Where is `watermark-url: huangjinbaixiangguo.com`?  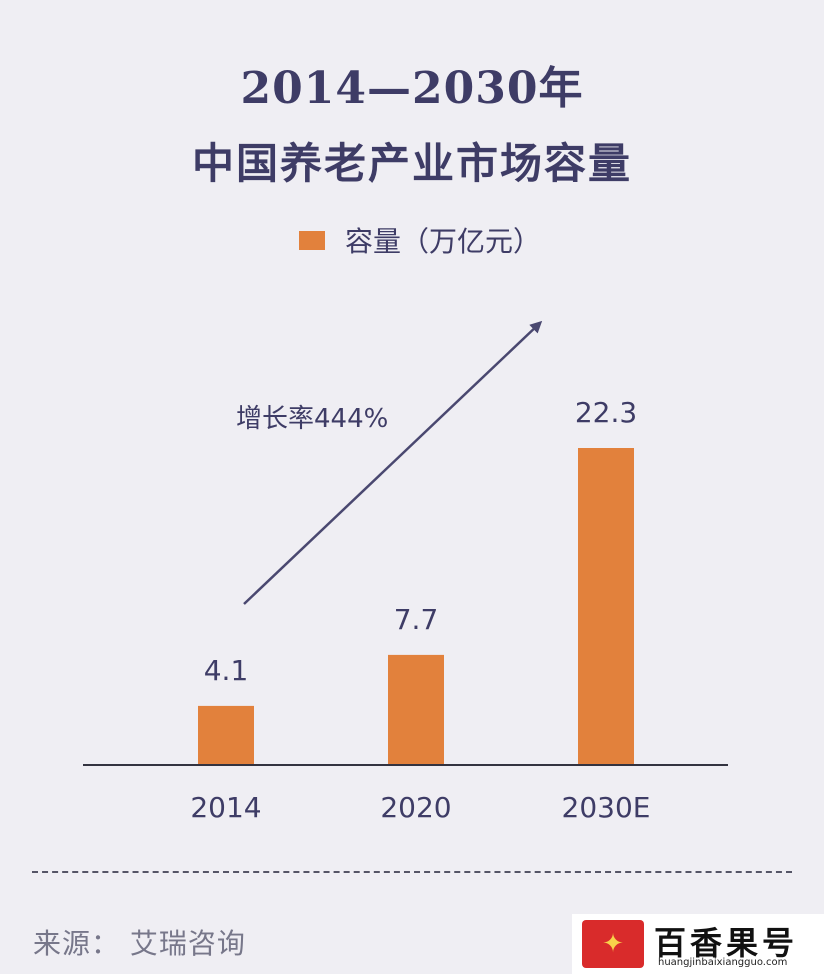
watermark-url: huangjinbaixiangguo.com is located at coordinates (723, 962).